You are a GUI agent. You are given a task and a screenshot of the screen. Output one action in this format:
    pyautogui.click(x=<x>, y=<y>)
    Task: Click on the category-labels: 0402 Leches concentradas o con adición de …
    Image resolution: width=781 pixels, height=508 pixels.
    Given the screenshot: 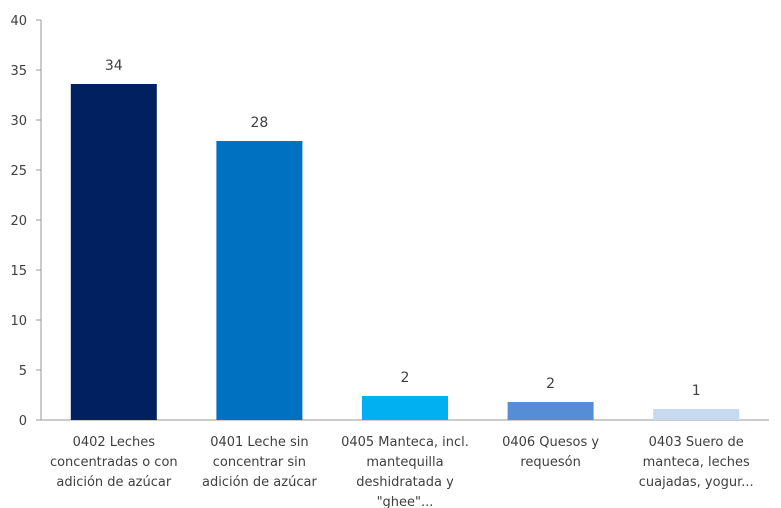 What is the action you would take?
    pyautogui.click(x=402, y=471)
    